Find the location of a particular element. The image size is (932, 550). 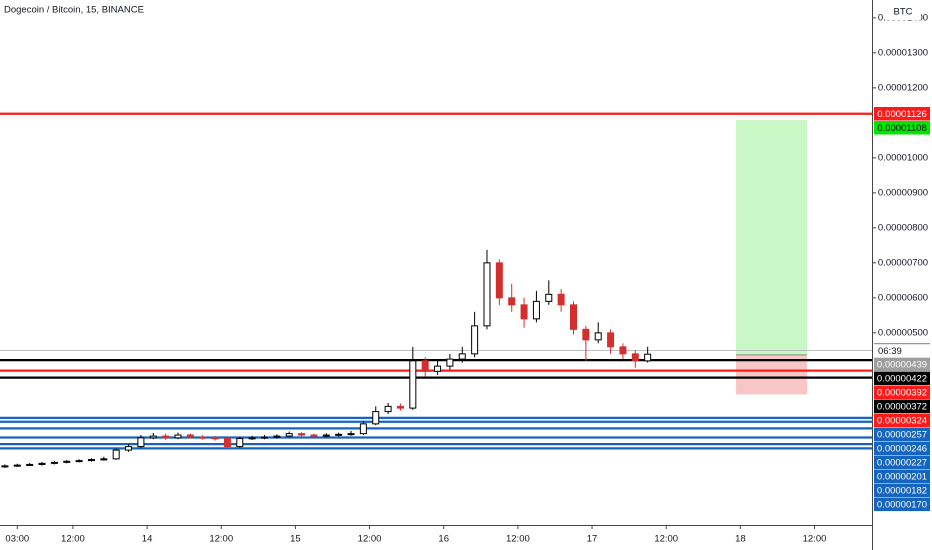

countdown-bg is located at coordinates (902, 351).